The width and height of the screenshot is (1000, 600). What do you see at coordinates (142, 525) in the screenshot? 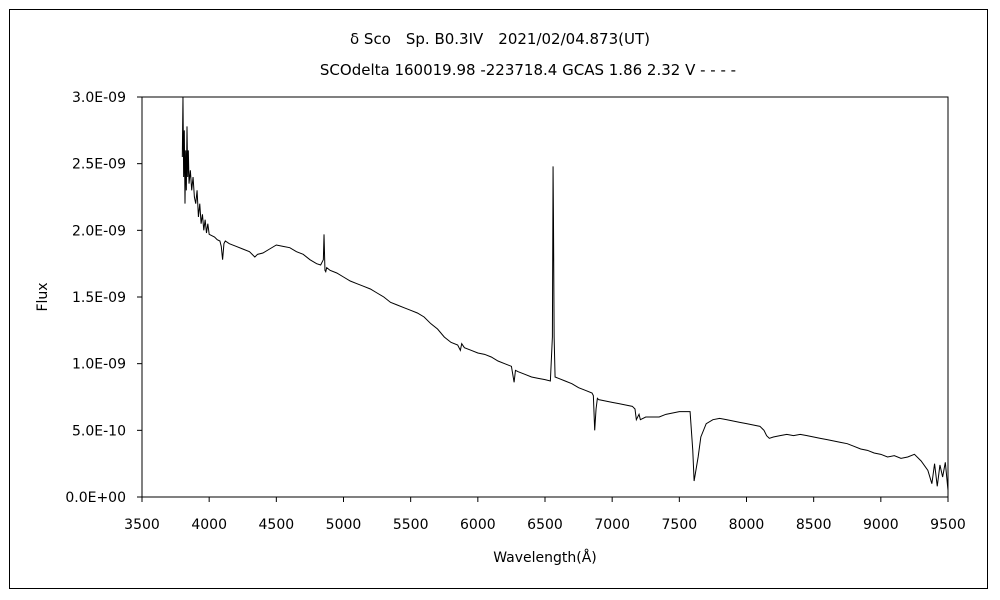
I see `x-tick-label: 3500` at bounding box center [142, 525].